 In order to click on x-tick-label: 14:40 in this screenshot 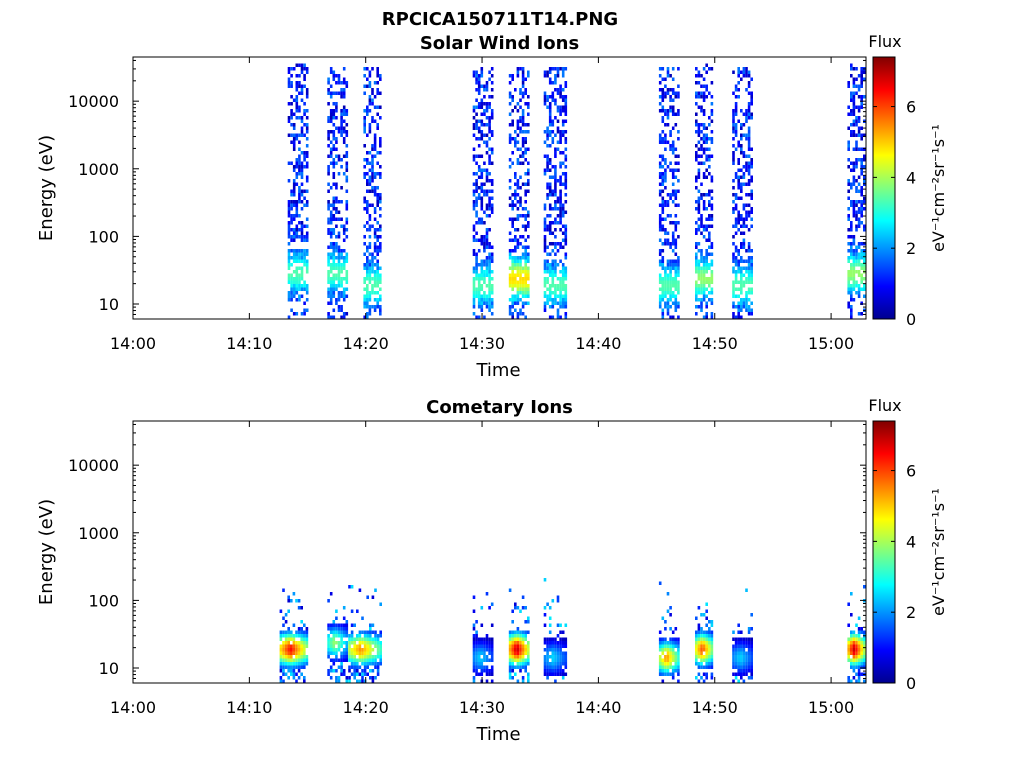, I will do `click(598, 343)`.